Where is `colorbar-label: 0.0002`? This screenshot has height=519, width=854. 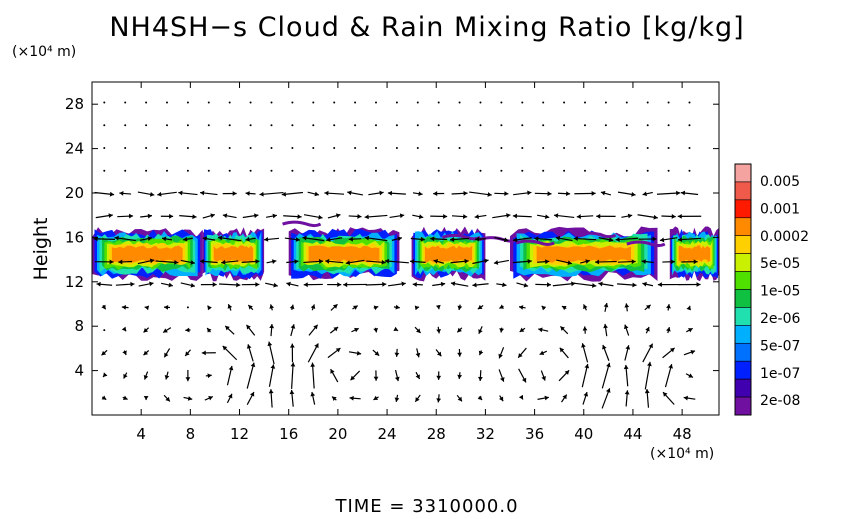
colorbar-label: 0.0002 is located at coordinates (784, 237).